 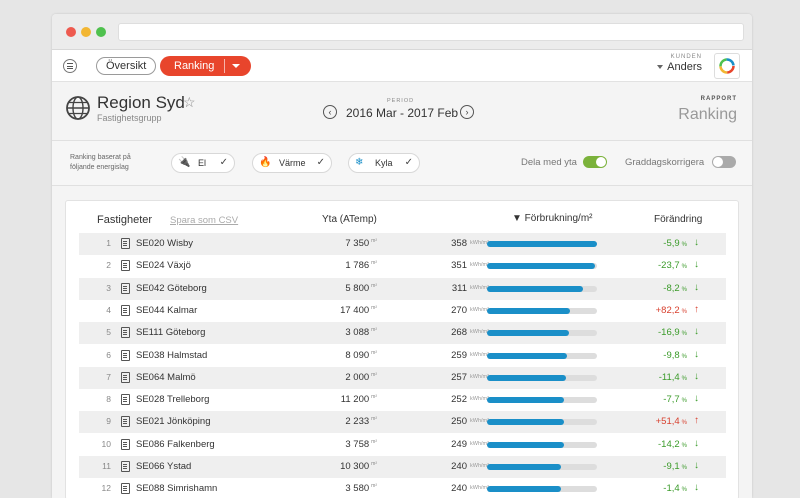 What do you see at coordinates (402, 377) in the screenshot?
I see `table-row: 7 SE064 Malmö 2 000 m² 257 kWh/m² -11,4% ↓` at bounding box center [402, 377].